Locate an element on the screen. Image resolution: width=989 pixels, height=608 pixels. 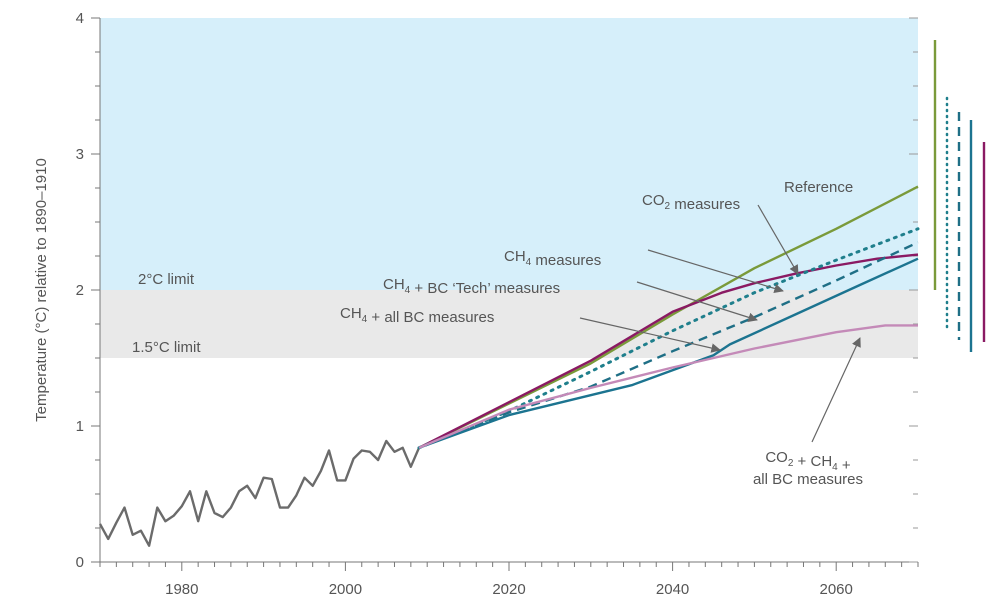
annotation-reference: Reference is located at coordinates (818, 187).